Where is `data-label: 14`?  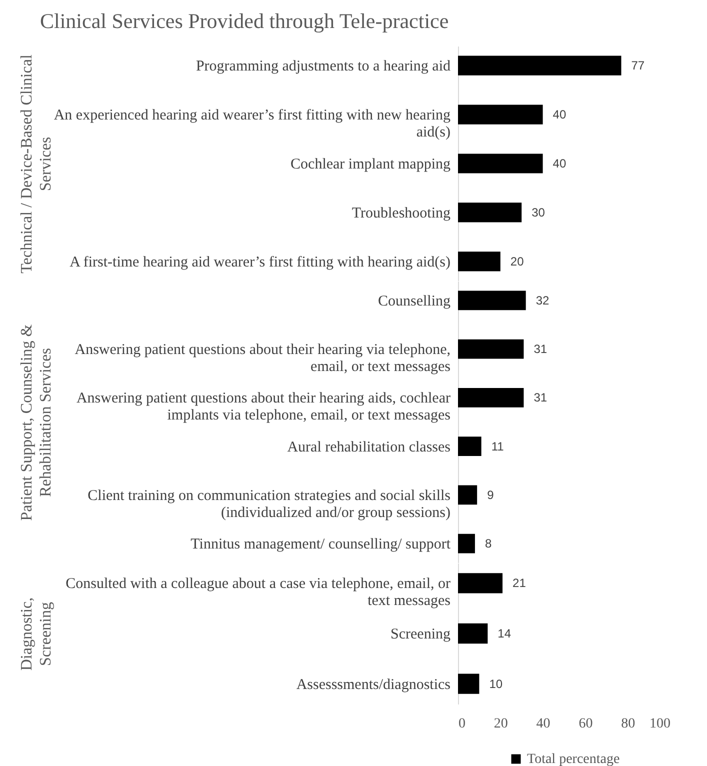
data-label: 14 is located at coordinates (505, 633).